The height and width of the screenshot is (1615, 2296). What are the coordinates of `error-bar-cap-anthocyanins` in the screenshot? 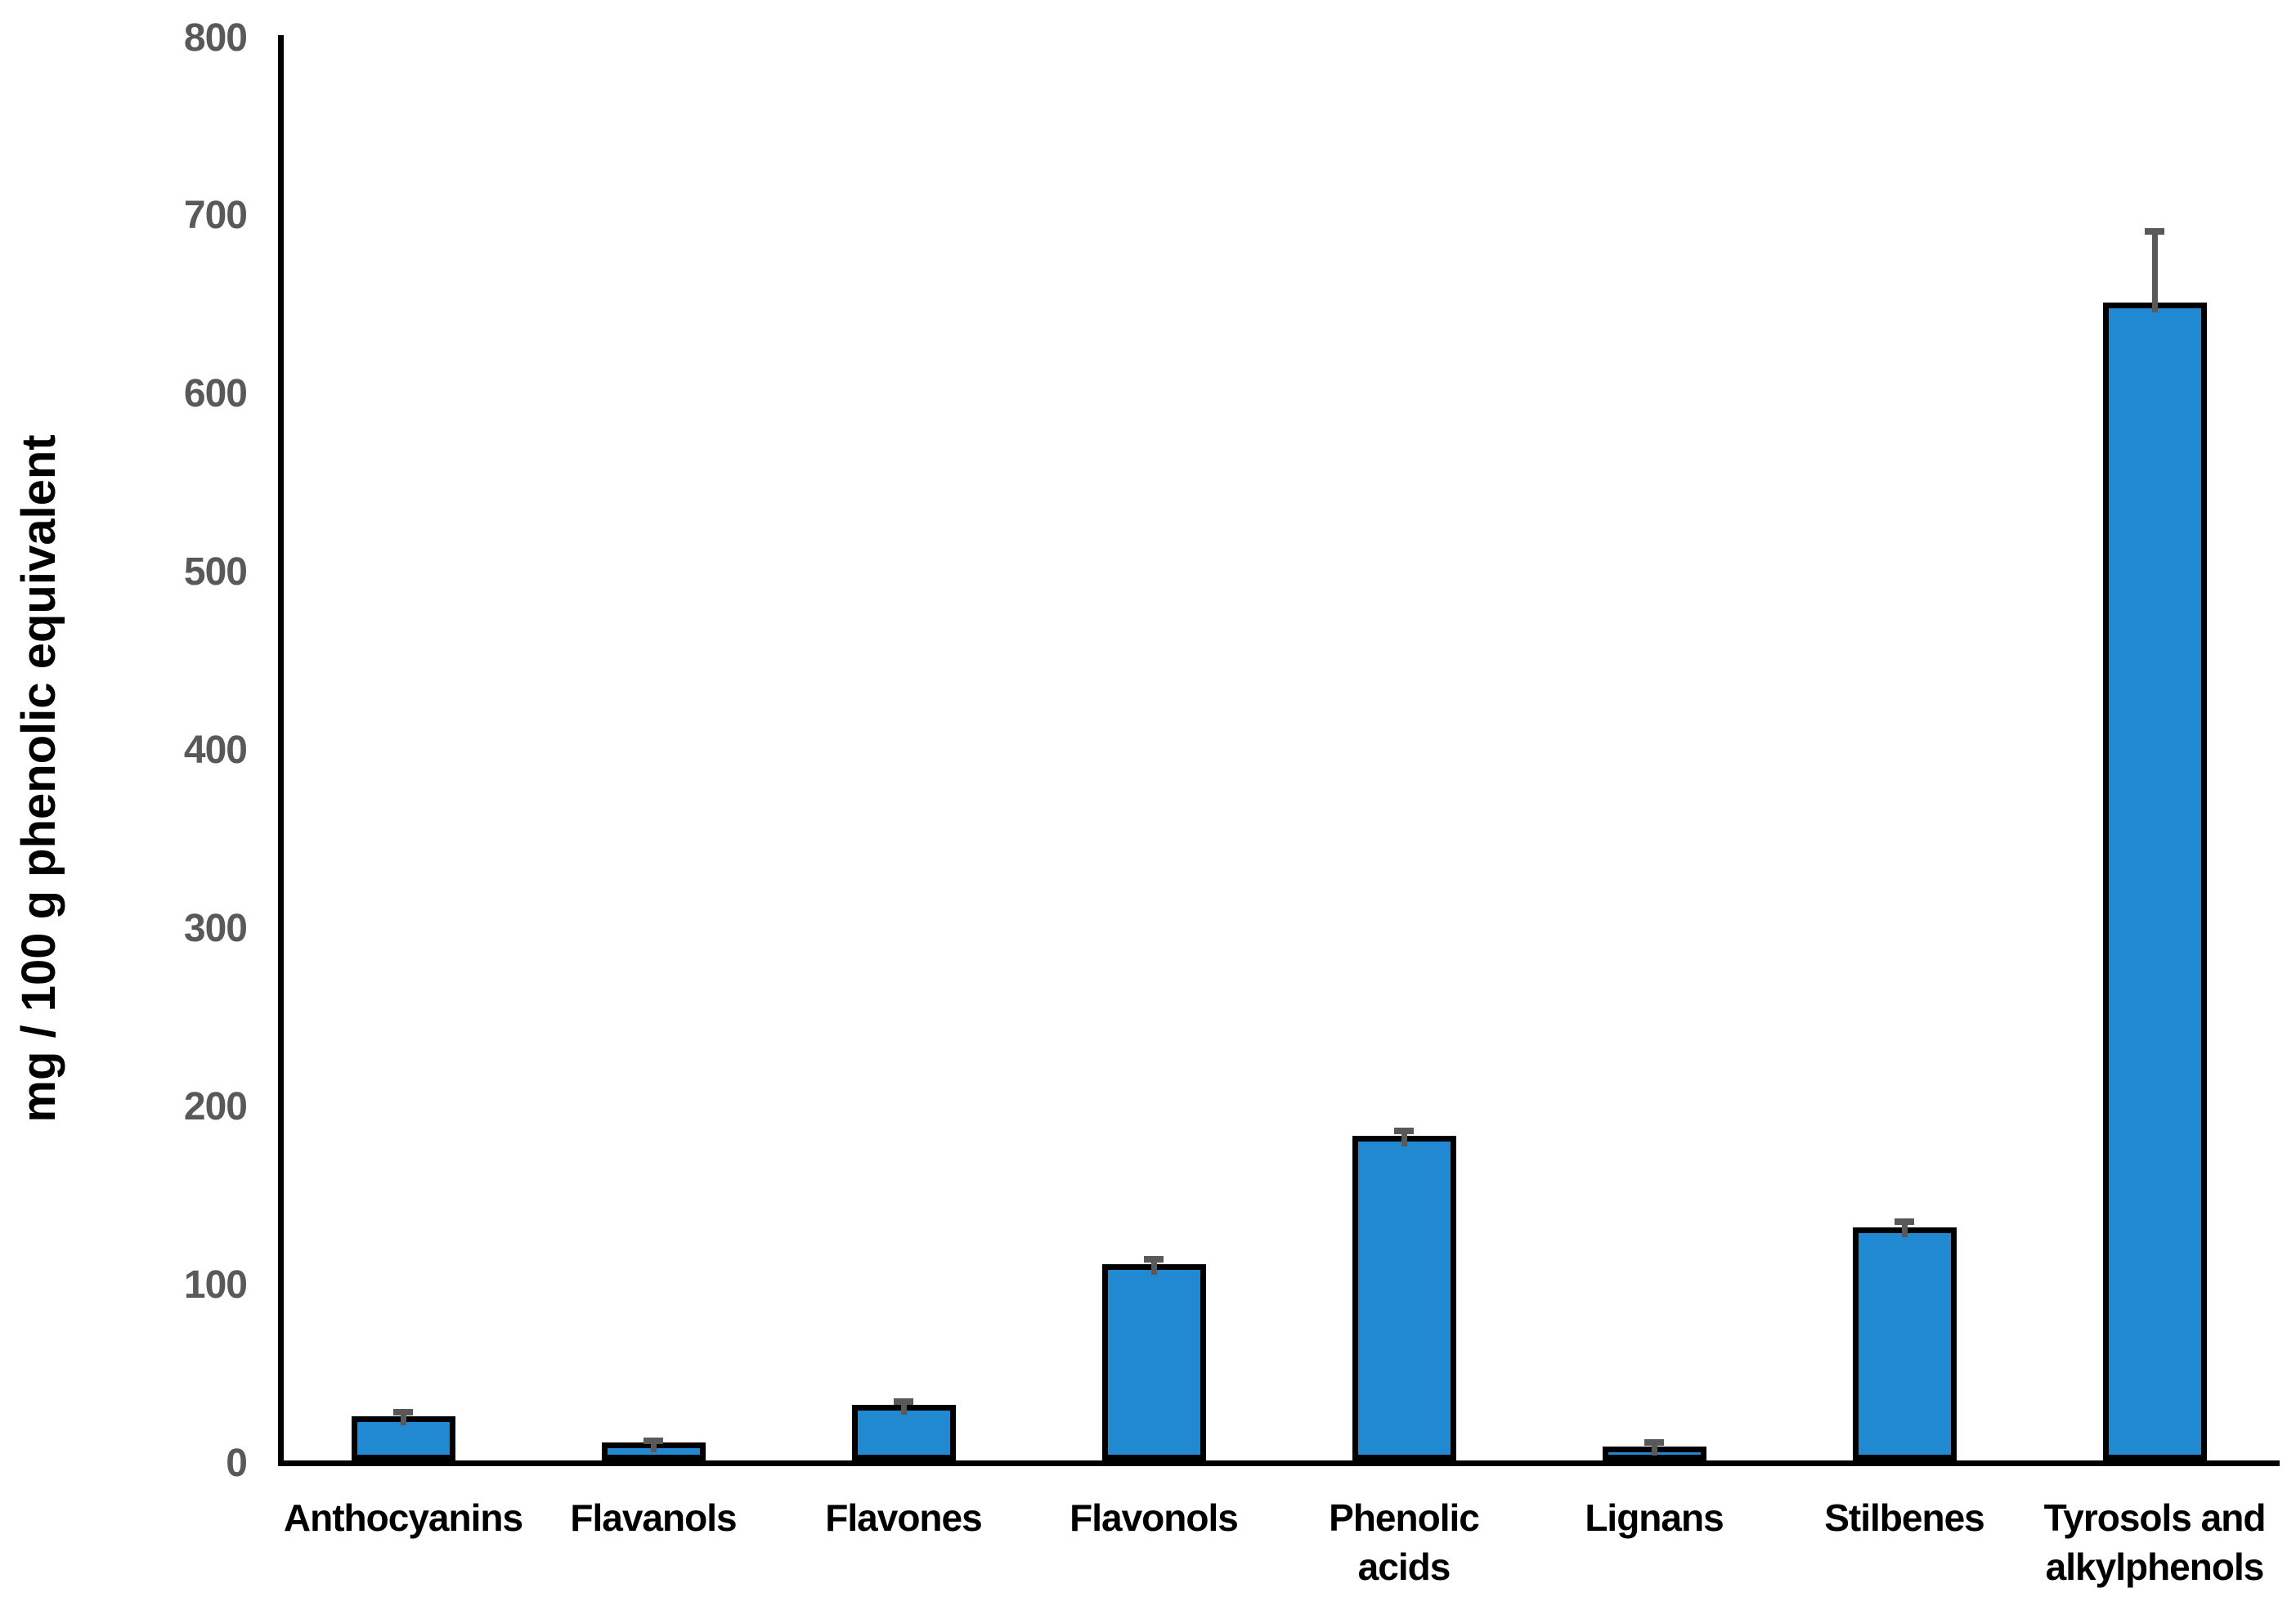 It's located at (403, 1412).